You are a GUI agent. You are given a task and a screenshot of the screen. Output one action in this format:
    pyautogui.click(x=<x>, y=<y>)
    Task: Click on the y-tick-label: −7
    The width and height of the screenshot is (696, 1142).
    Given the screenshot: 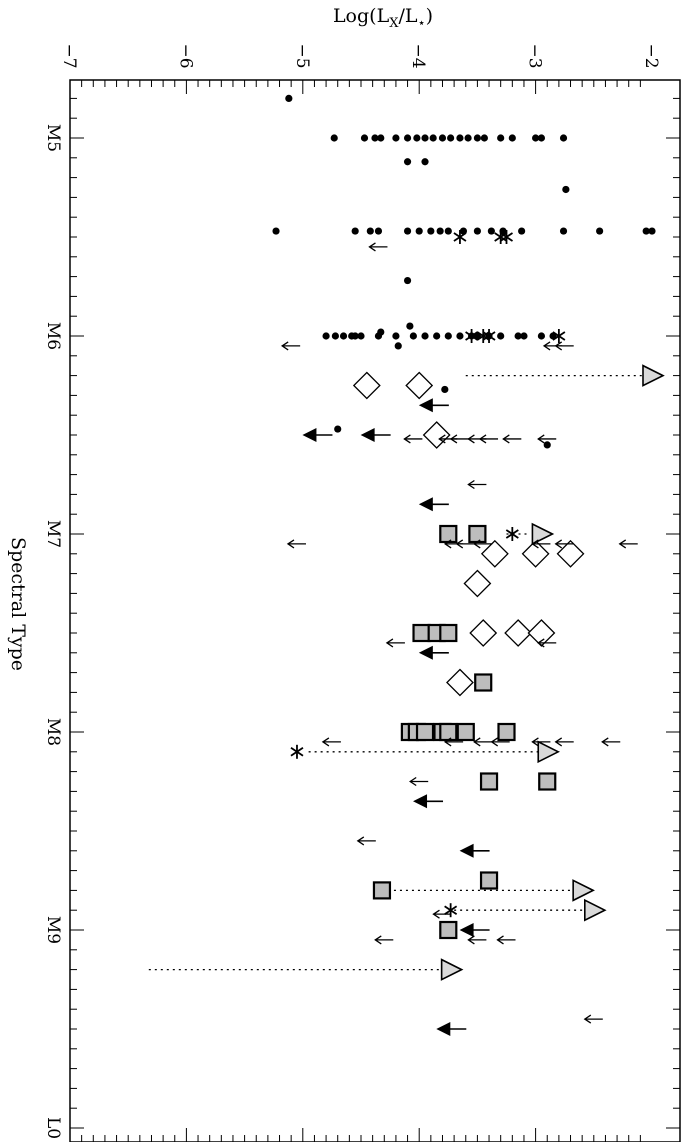 What is the action you would take?
    pyautogui.click(x=69, y=55)
    